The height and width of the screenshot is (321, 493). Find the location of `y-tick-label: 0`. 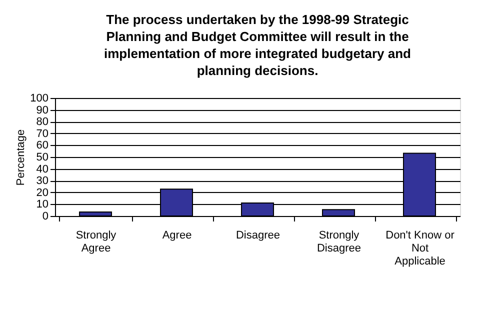

y-tick-label: 0 is located at coordinates (45, 216).